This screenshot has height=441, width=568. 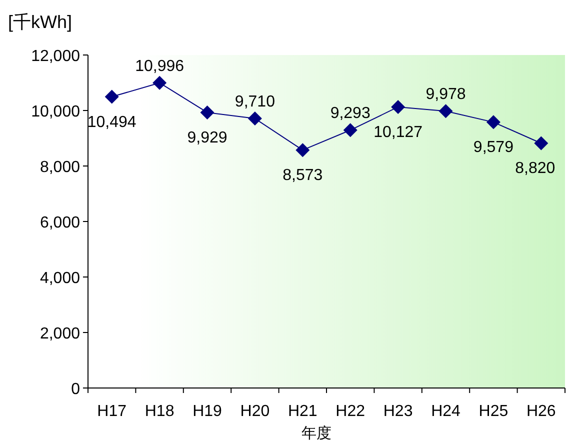 What do you see at coordinates (207, 137) in the screenshot?
I see `data-label: 9,929` at bounding box center [207, 137].